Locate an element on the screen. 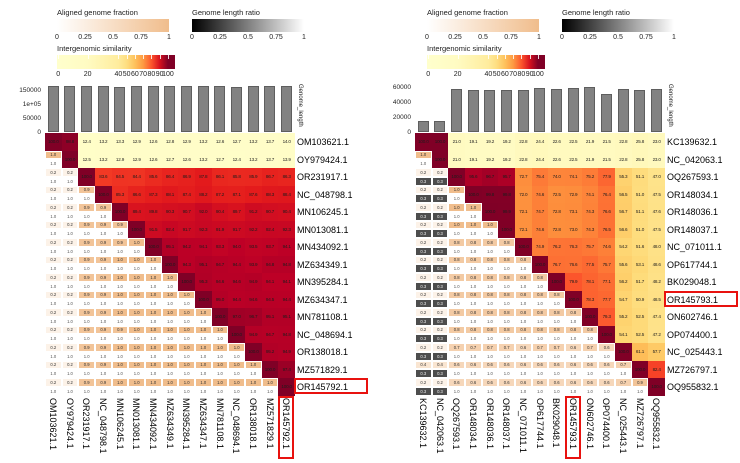 The height and width of the screenshot is (463, 740). row-label: NC_042063.1 is located at coordinates (695, 159).